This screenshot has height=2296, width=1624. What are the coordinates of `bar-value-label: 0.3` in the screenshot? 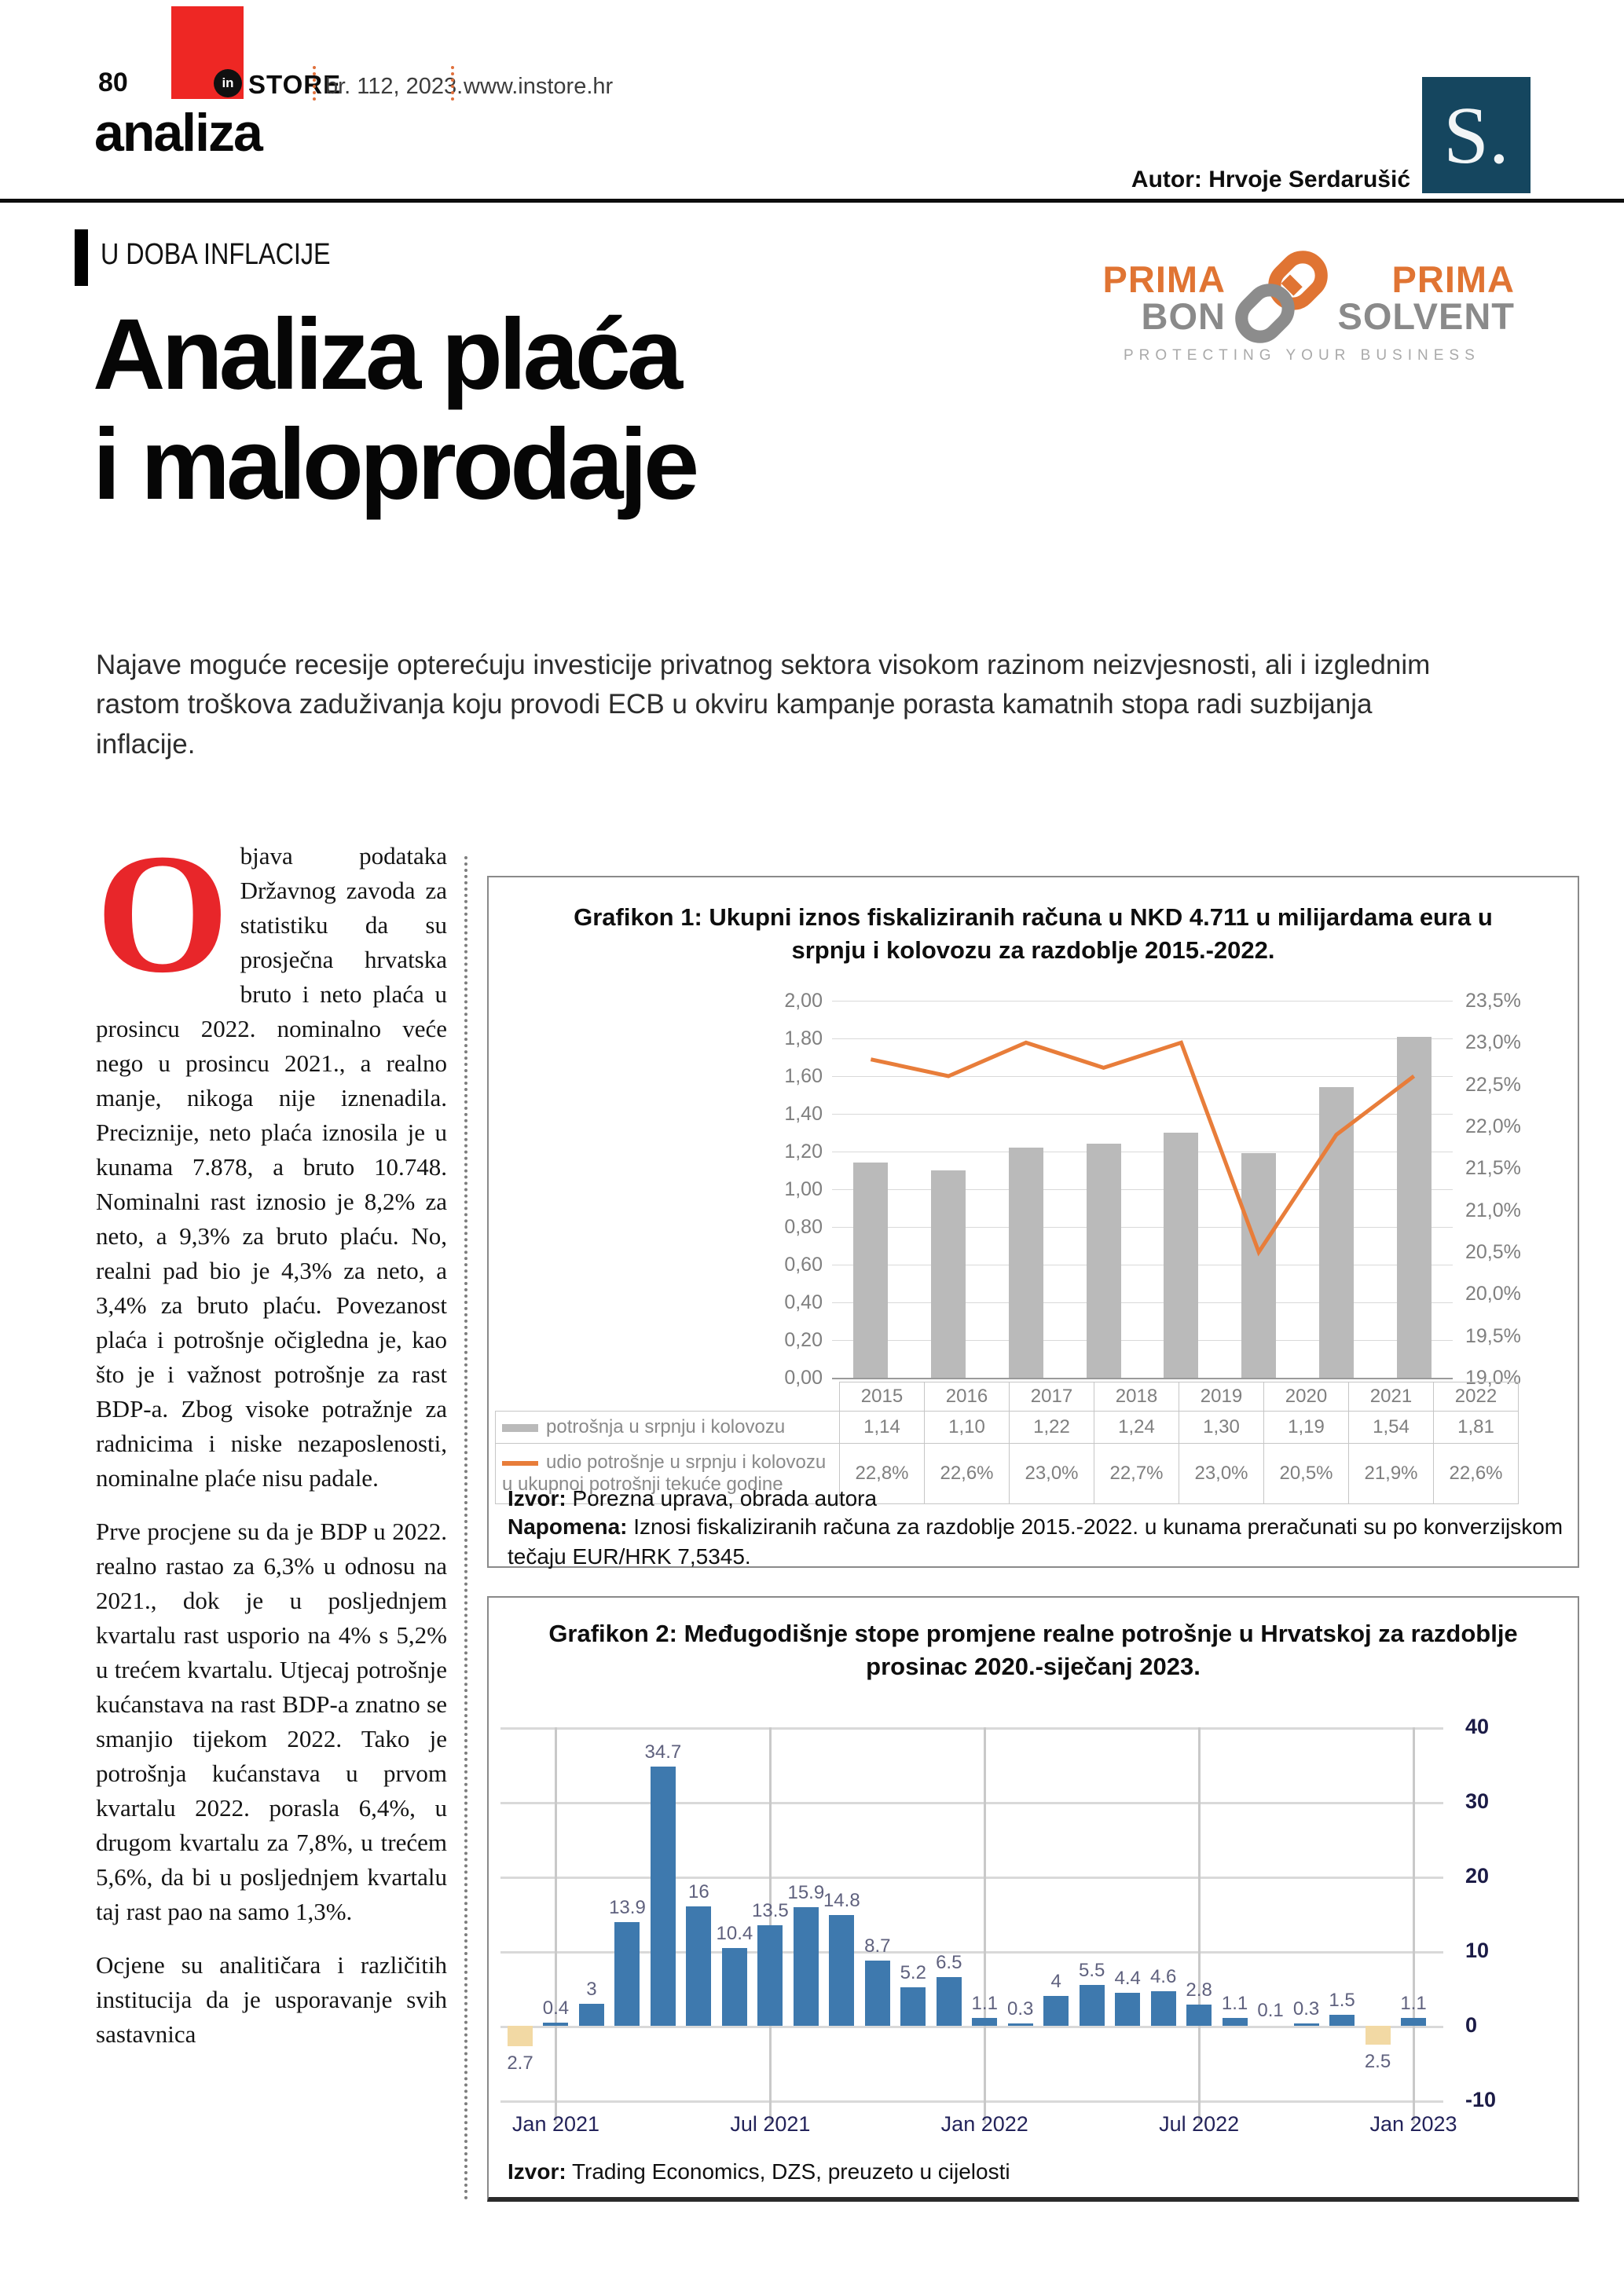 It's located at (1306, 2009).